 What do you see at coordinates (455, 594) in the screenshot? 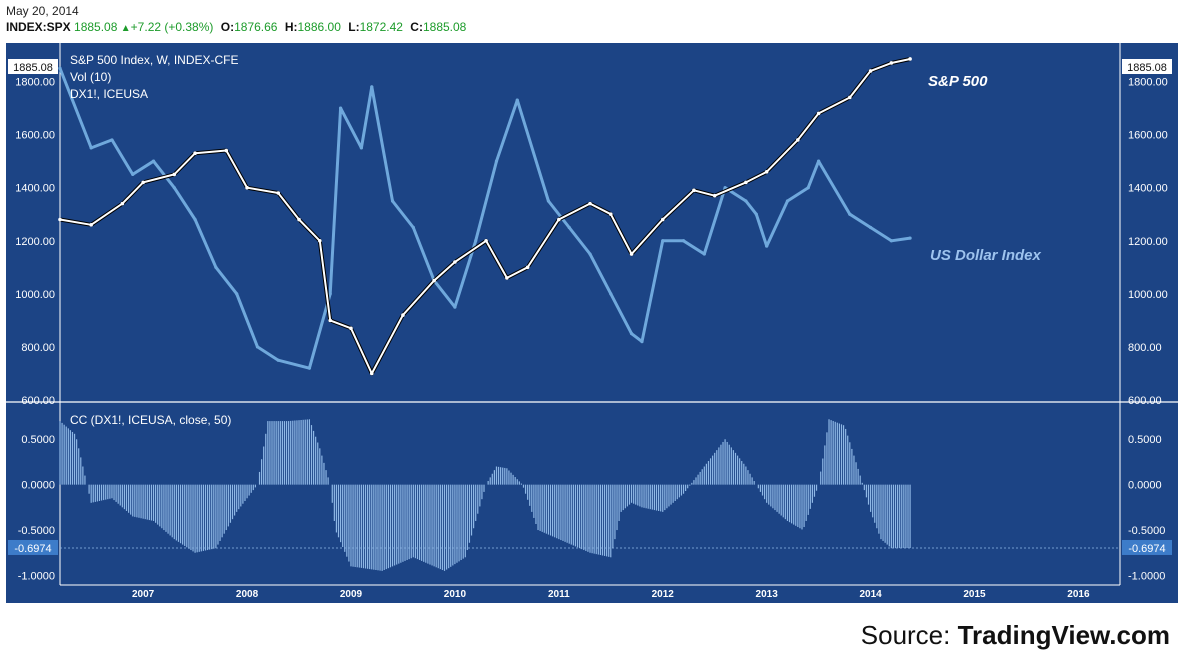
I see `x-tick-3: 2010` at bounding box center [455, 594].